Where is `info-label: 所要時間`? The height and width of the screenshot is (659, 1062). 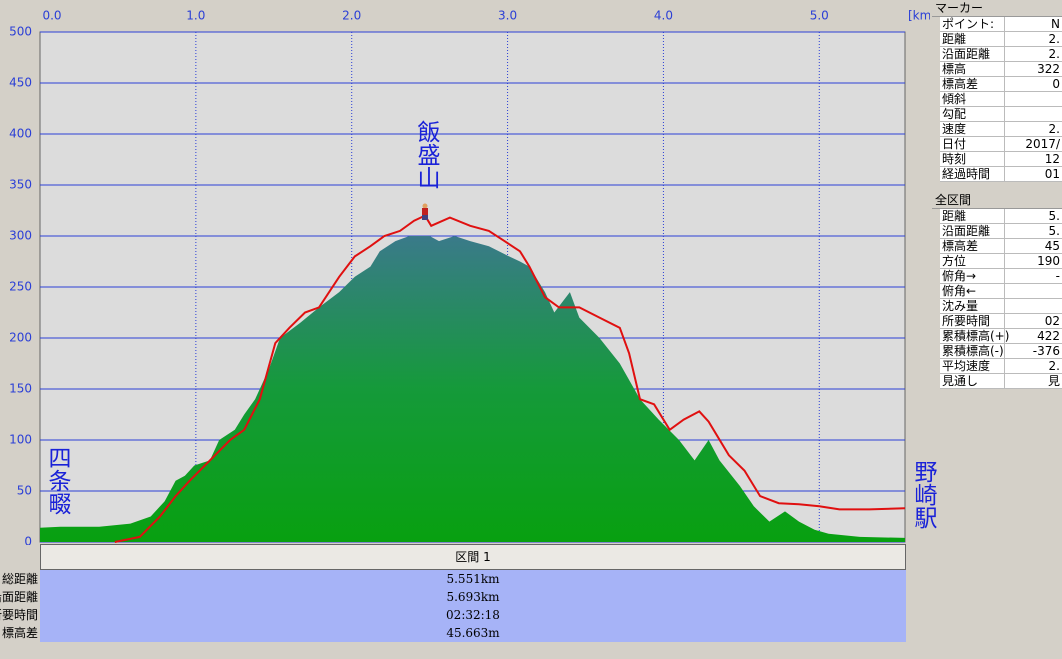
info-label: 所要時間 is located at coordinates (972, 321).